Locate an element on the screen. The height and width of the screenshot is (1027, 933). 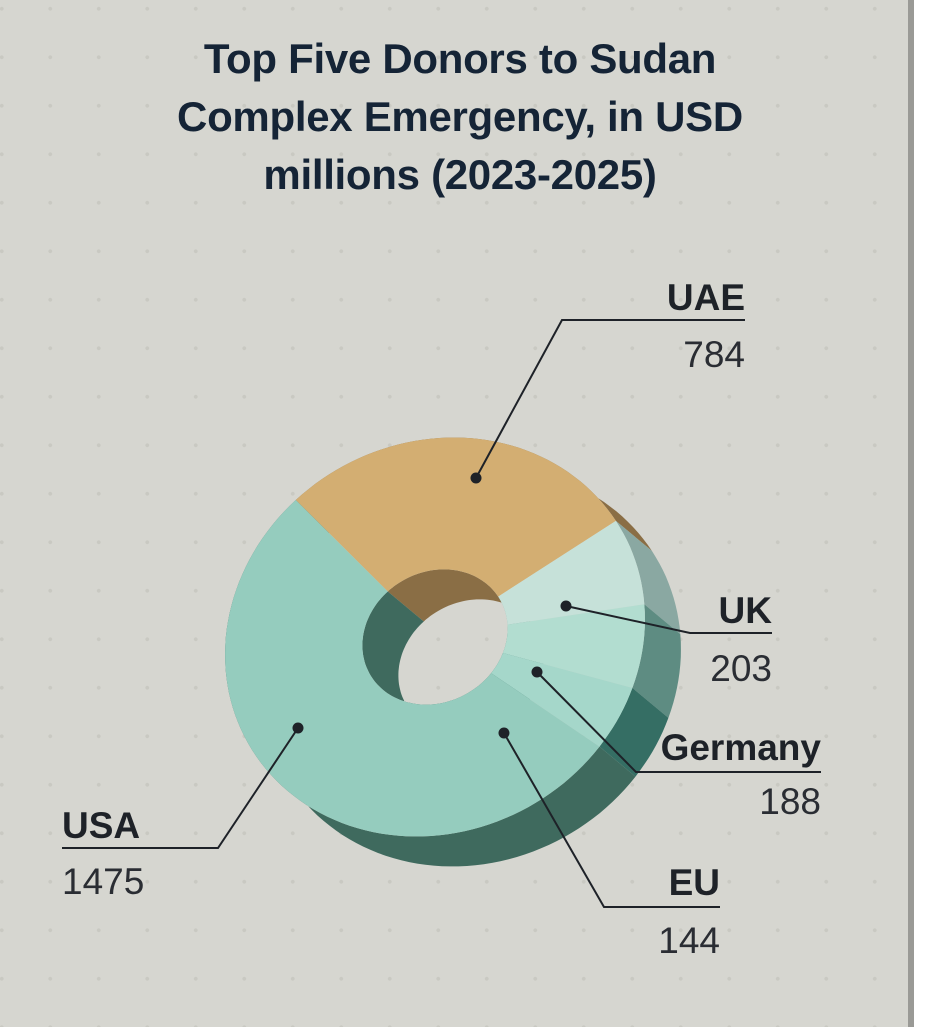
label-name-uae: UAE is located at coordinates (706, 297).